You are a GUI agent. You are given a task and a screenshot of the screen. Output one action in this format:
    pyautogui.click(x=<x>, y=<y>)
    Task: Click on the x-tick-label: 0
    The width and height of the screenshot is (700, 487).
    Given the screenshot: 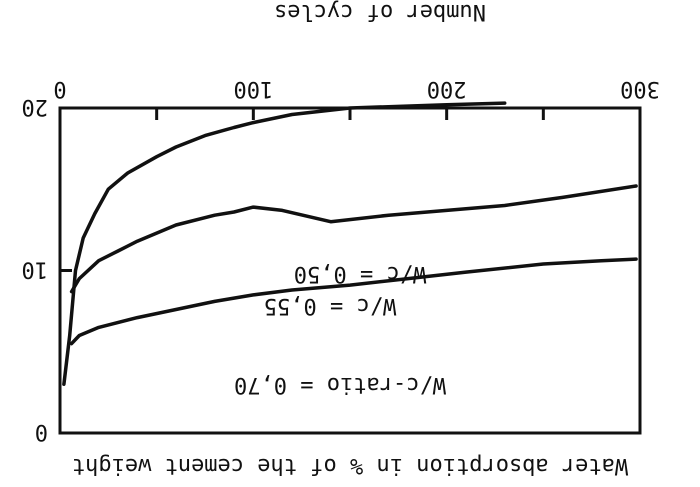 What is the action you would take?
    pyautogui.click(x=59, y=88)
    